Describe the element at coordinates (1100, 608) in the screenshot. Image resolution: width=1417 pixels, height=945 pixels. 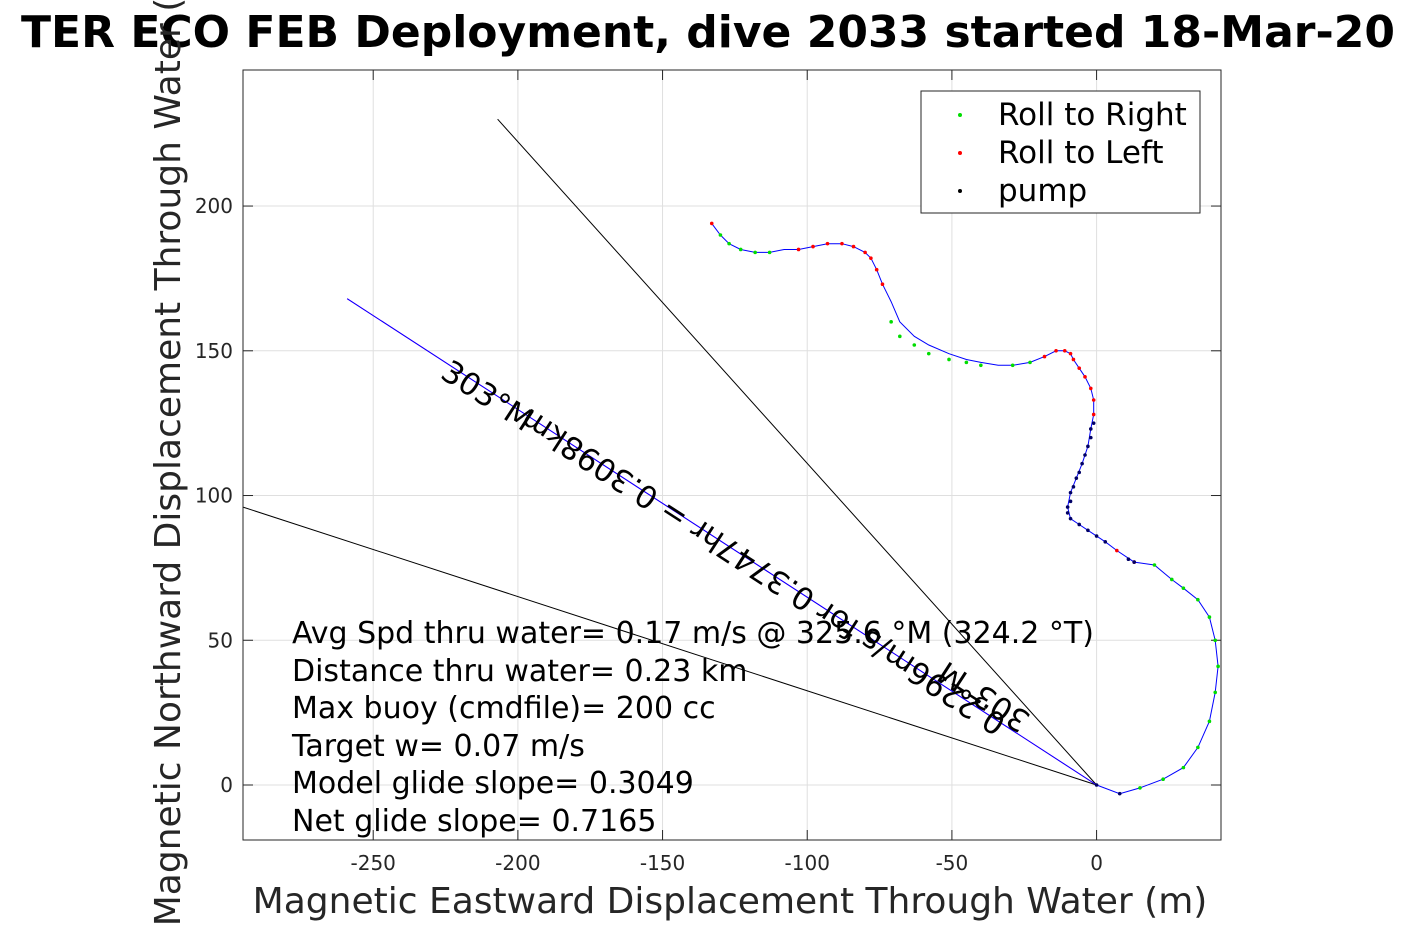
I see `pump-points` at that location.